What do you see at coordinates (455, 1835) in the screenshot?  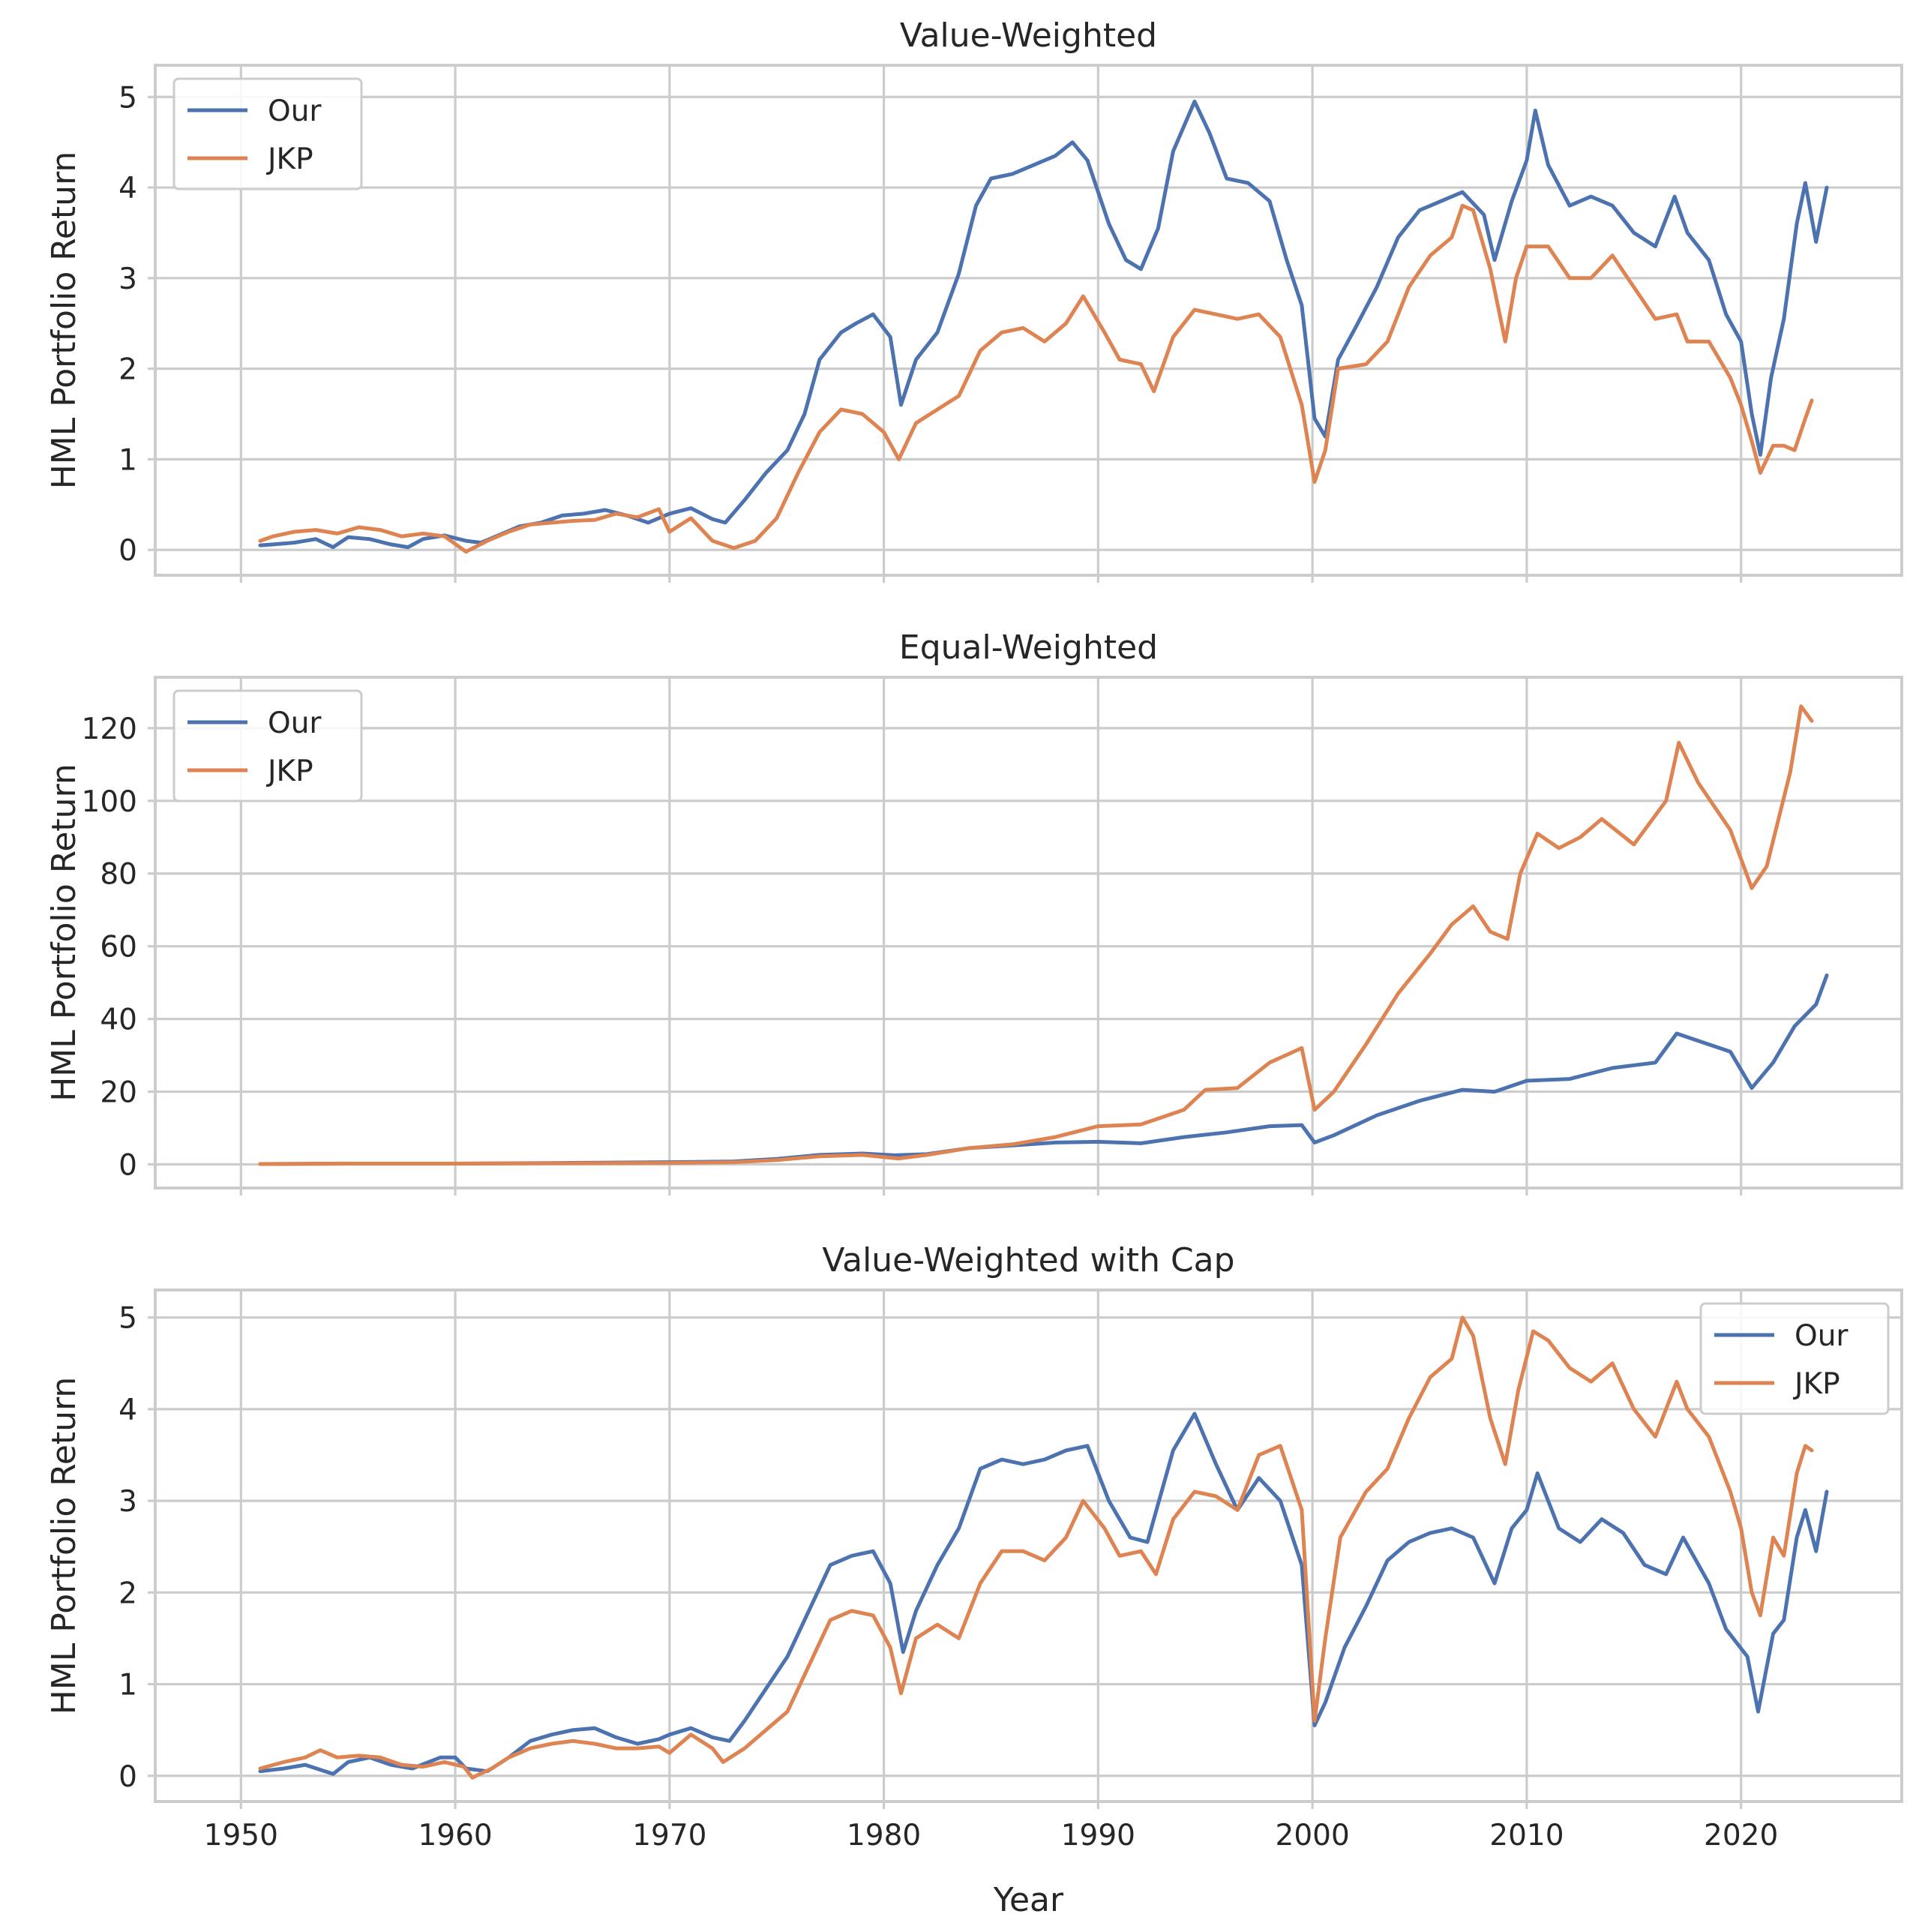 I see `x-tick-label: 1960` at bounding box center [455, 1835].